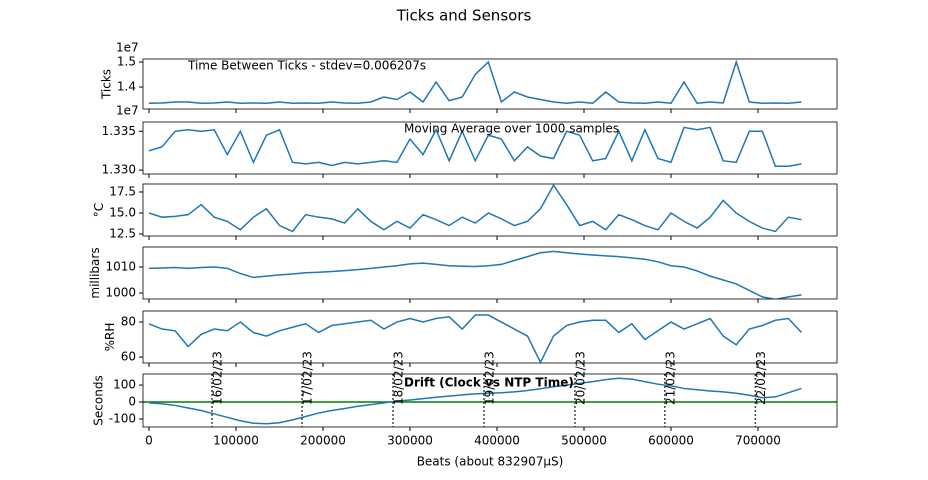 The width and height of the screenshot is (928, 480). I want to click on y-tick-label: 0, so click(132, 402).